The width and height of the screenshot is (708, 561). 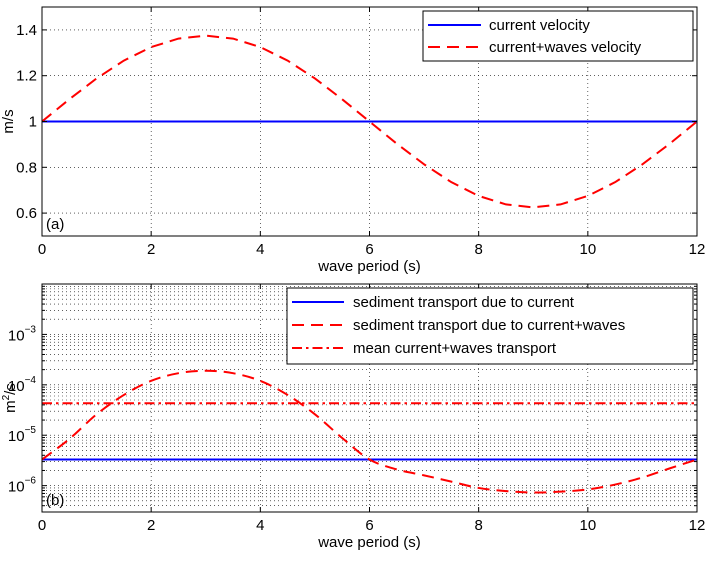 I want to click on panel-b-y-tick-label: 10⁻³, so click(x=22, y=334).